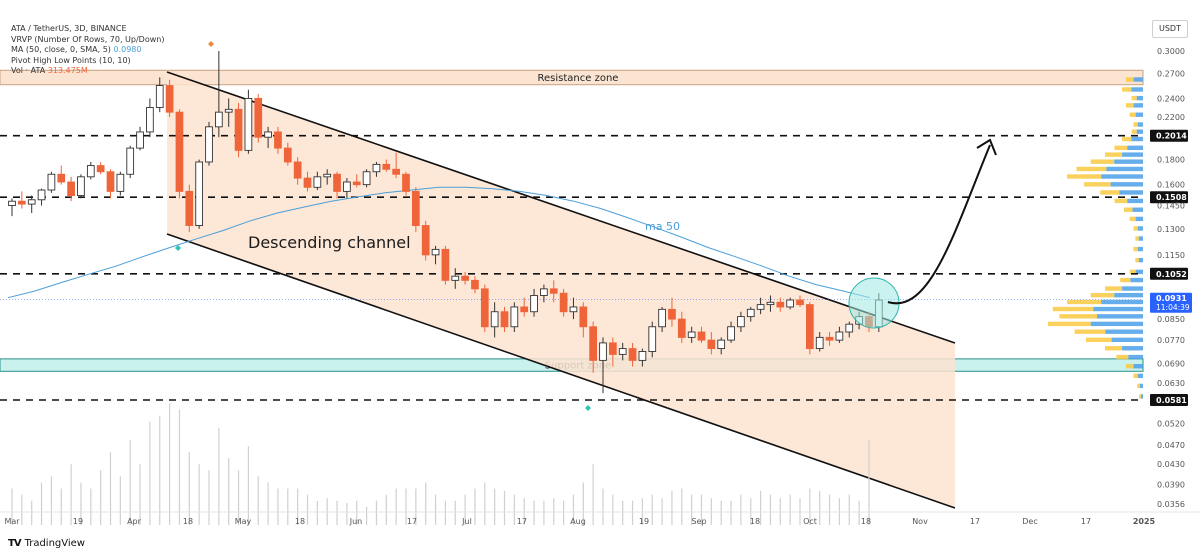 Image resolution: width=1200 pixels, height=555 pixels. I want to click on currency-button: USDT, so click(1170, 29).